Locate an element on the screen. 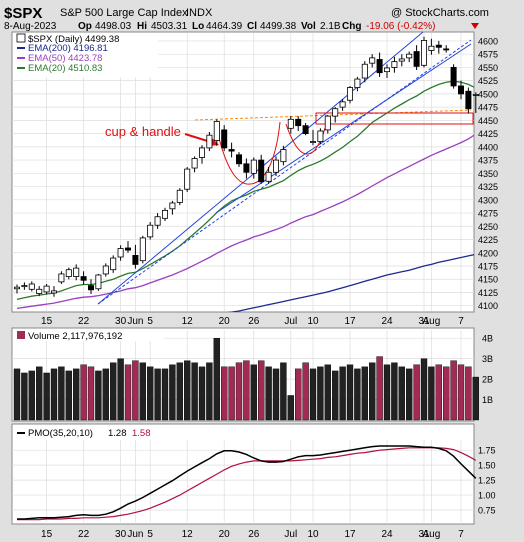  price-tick-label: 4375 is located at coordinates (488, 161).